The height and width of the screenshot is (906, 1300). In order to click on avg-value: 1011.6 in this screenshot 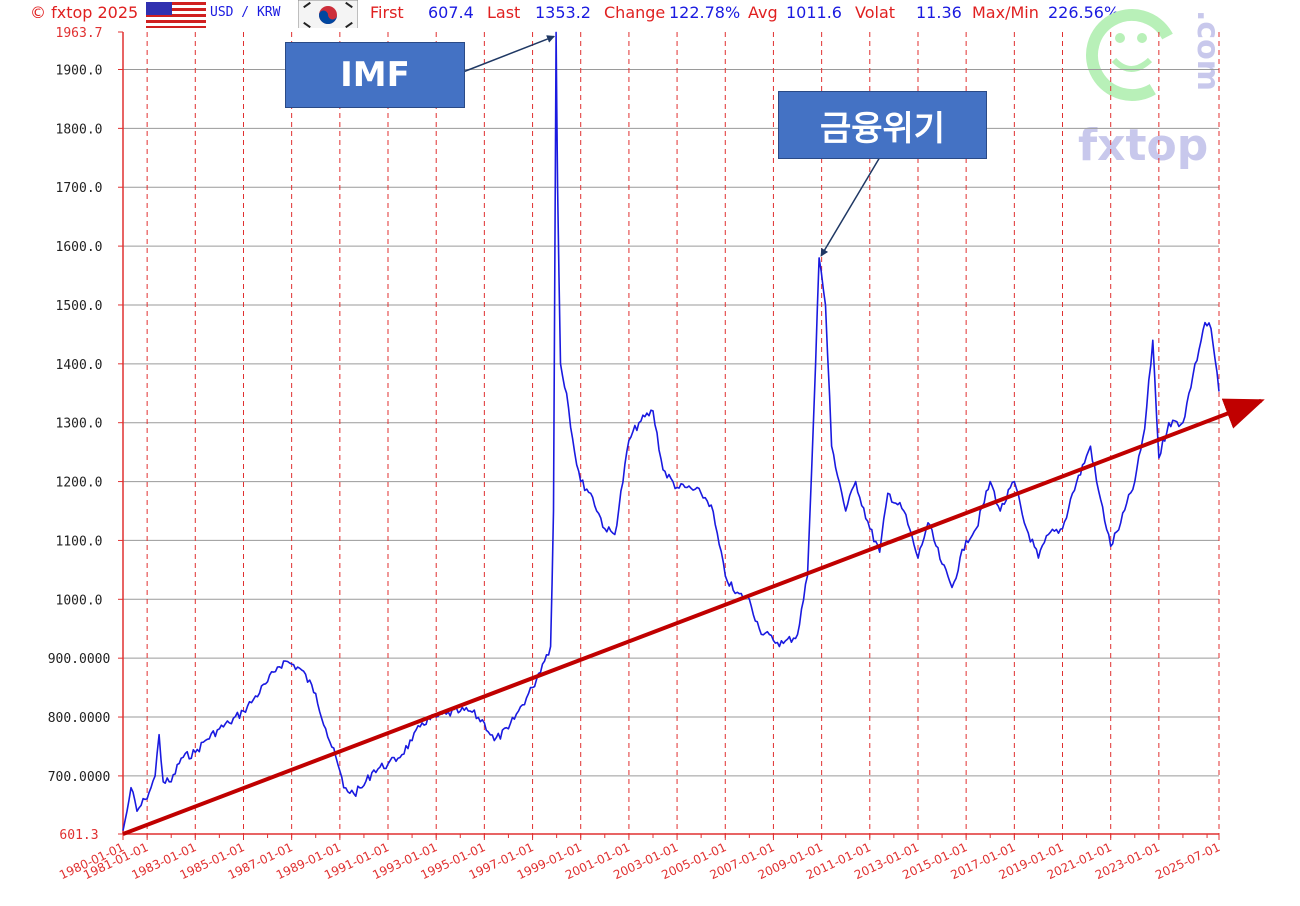, I will do `click(814, 12)`.